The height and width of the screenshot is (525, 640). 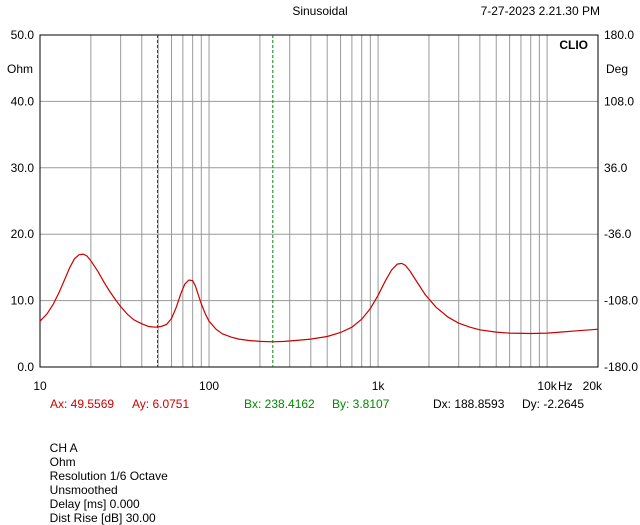 What do you see at coordinates (23, 301) in the screenshot?
I see `y-tick-label: 10.0` at bounding box center [23, 301].